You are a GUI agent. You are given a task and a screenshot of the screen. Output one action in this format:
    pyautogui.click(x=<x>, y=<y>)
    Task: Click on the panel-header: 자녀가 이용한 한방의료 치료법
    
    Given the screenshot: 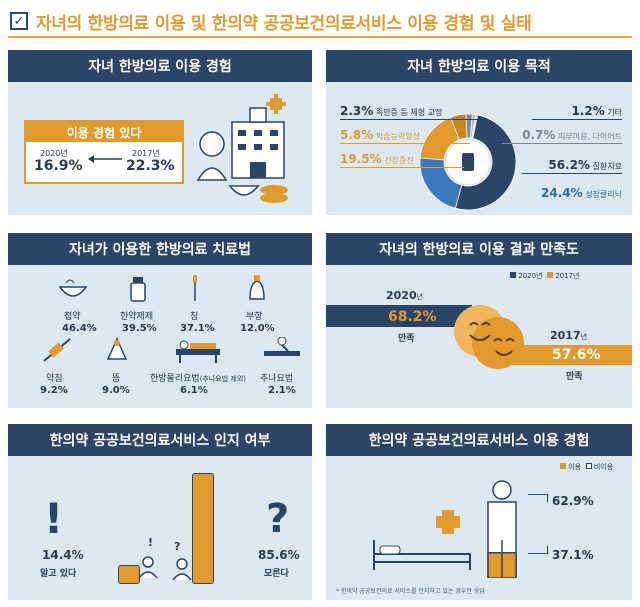 What is the action you would take?
    pyautogui.click(x=160, y=249)
    